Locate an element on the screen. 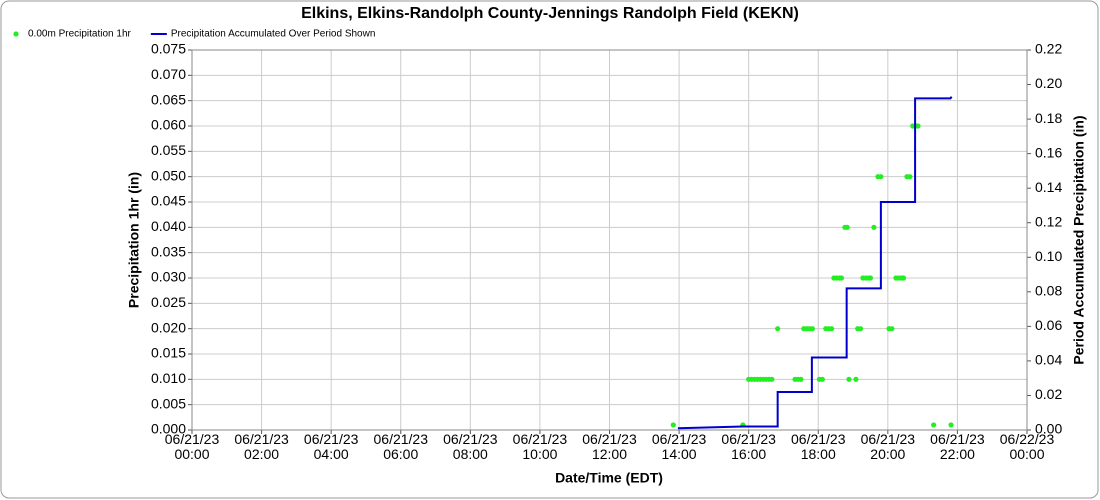 This screenshot has height=500, width=1100. x-tick-label: 06/21/23 00:00 is located at coordinates (192, 446).